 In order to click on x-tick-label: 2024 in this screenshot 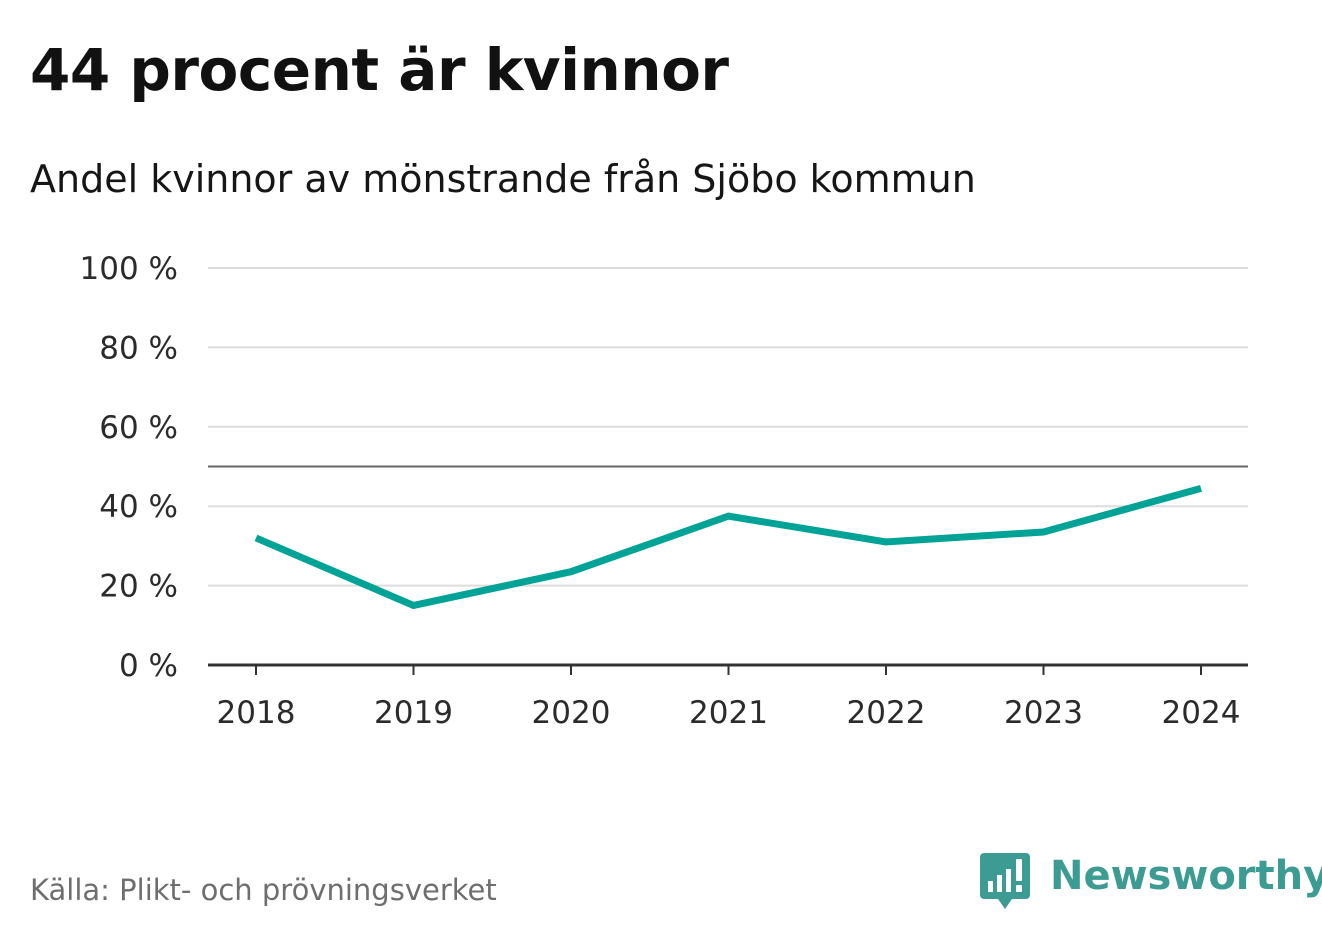, I will do `click(1201, 713)`.